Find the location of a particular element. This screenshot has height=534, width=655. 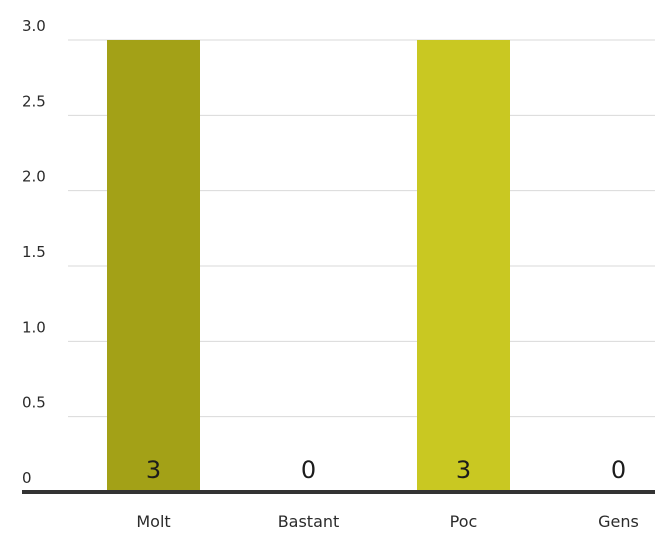

y-axis-tick-labels: 0 0.5 1.0 1.5 2.0 2.5 3.0 is located at coordinates (34, 252).